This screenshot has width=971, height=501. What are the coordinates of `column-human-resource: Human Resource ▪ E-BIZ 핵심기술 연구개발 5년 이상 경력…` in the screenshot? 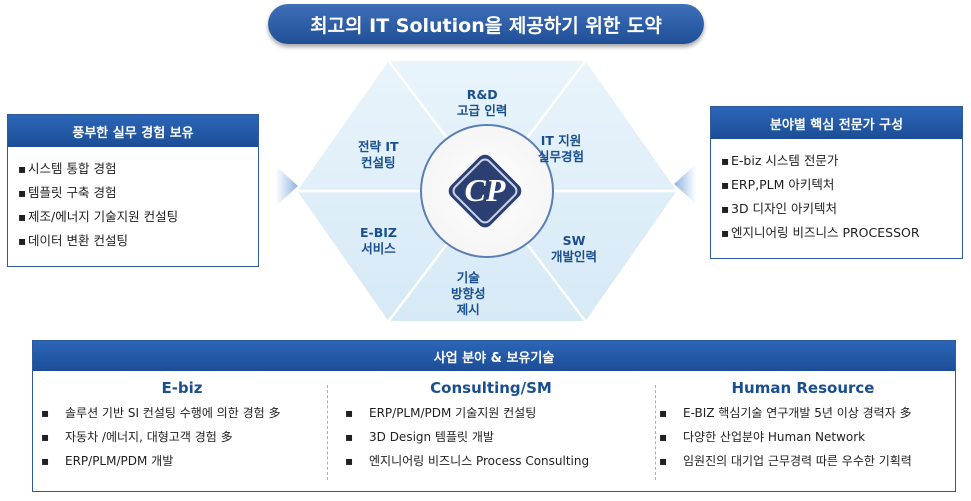 It's located at (803, 433).